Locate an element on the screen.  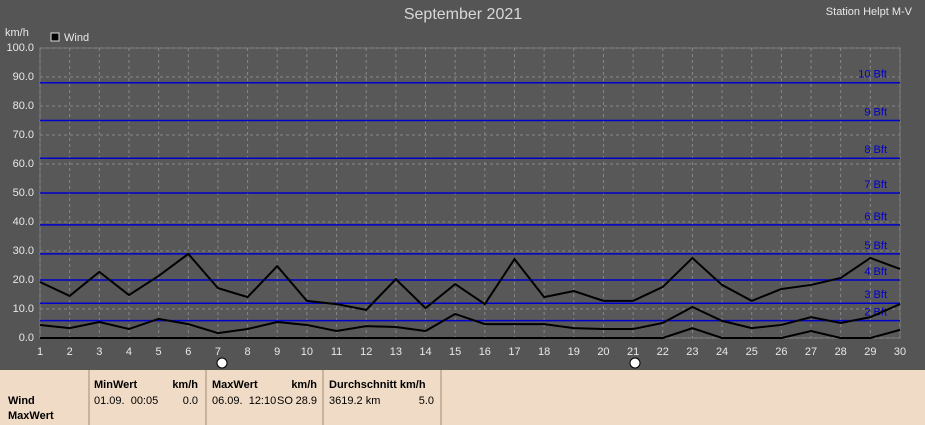
chart-title: September 2021 is located at coordinates (463, 14).